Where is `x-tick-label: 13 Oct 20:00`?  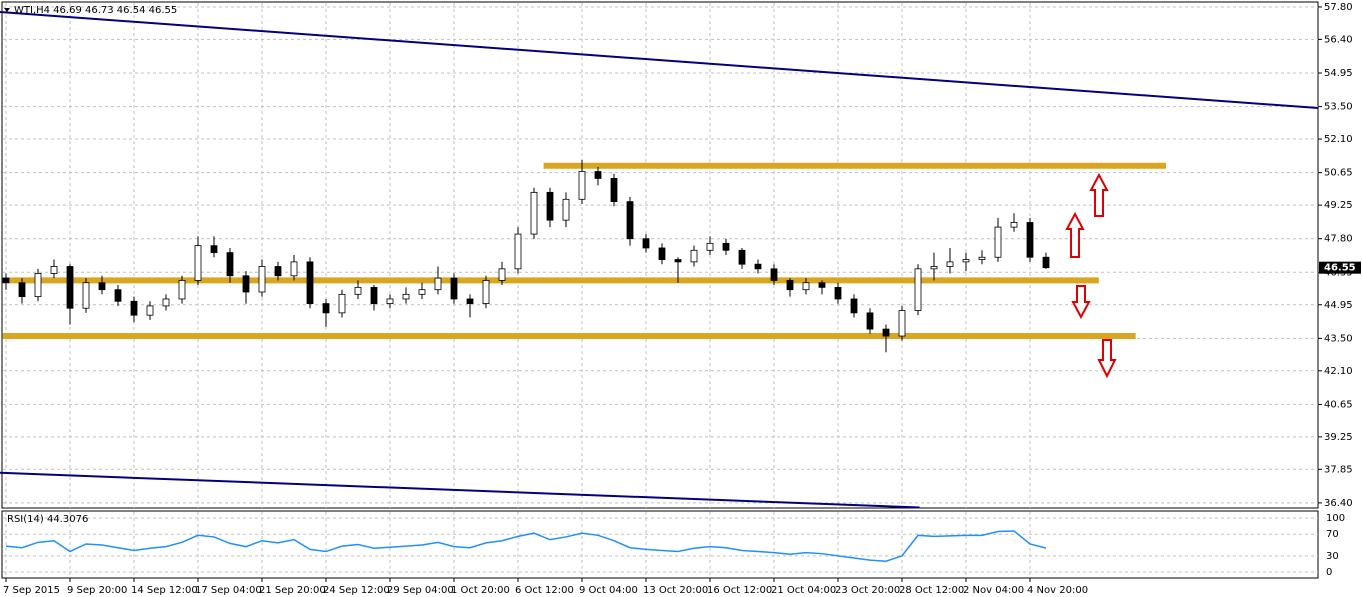
x-tick-label: 13 Oct 20:00 is located at coordinates (675, 590).